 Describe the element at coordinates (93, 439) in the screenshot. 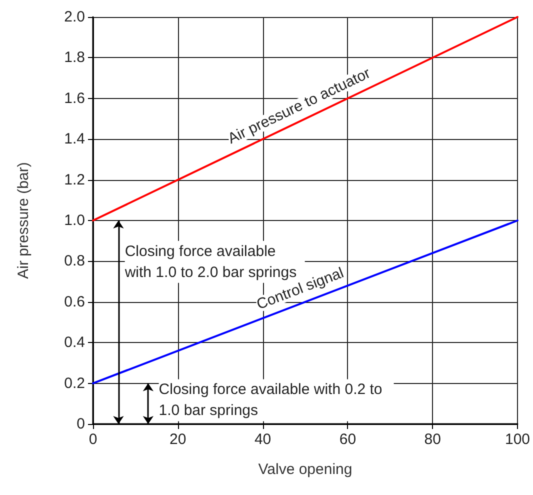

I see `x-tick-label: 0` at that location.